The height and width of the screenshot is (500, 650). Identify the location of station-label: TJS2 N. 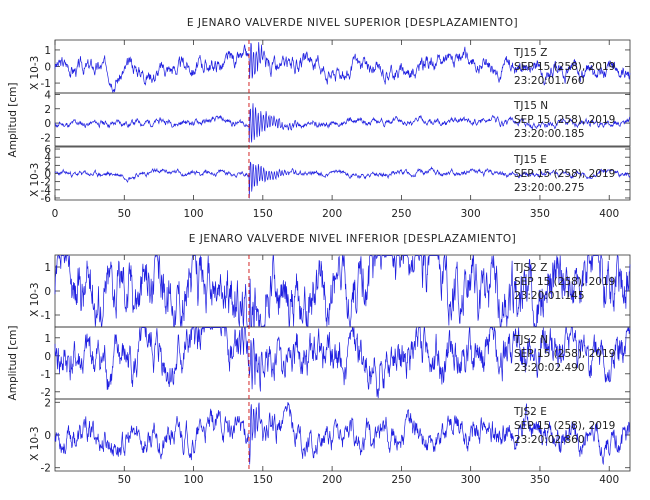
(530, 340).